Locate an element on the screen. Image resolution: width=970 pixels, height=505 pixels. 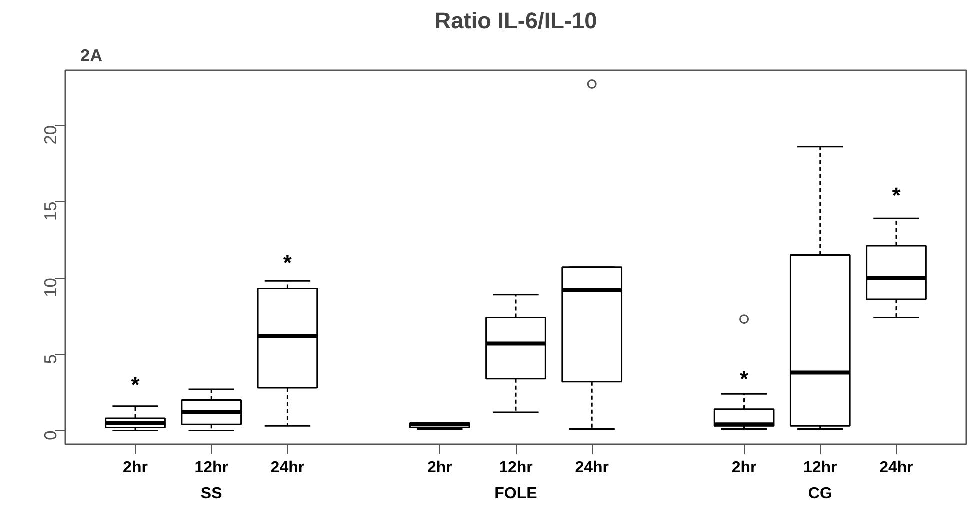
text: SS is located at coordinates (211, 494).